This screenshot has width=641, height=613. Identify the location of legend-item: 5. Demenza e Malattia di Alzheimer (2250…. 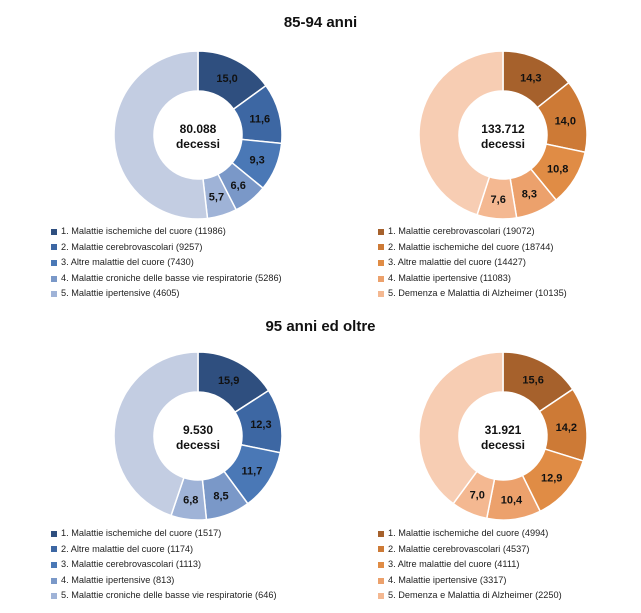
(470, 596).